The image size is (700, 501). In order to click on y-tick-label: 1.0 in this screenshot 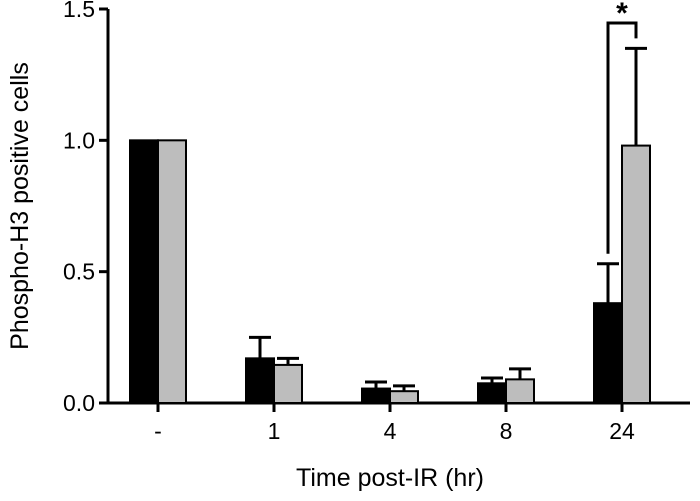, I will do `click(79, 140)`.